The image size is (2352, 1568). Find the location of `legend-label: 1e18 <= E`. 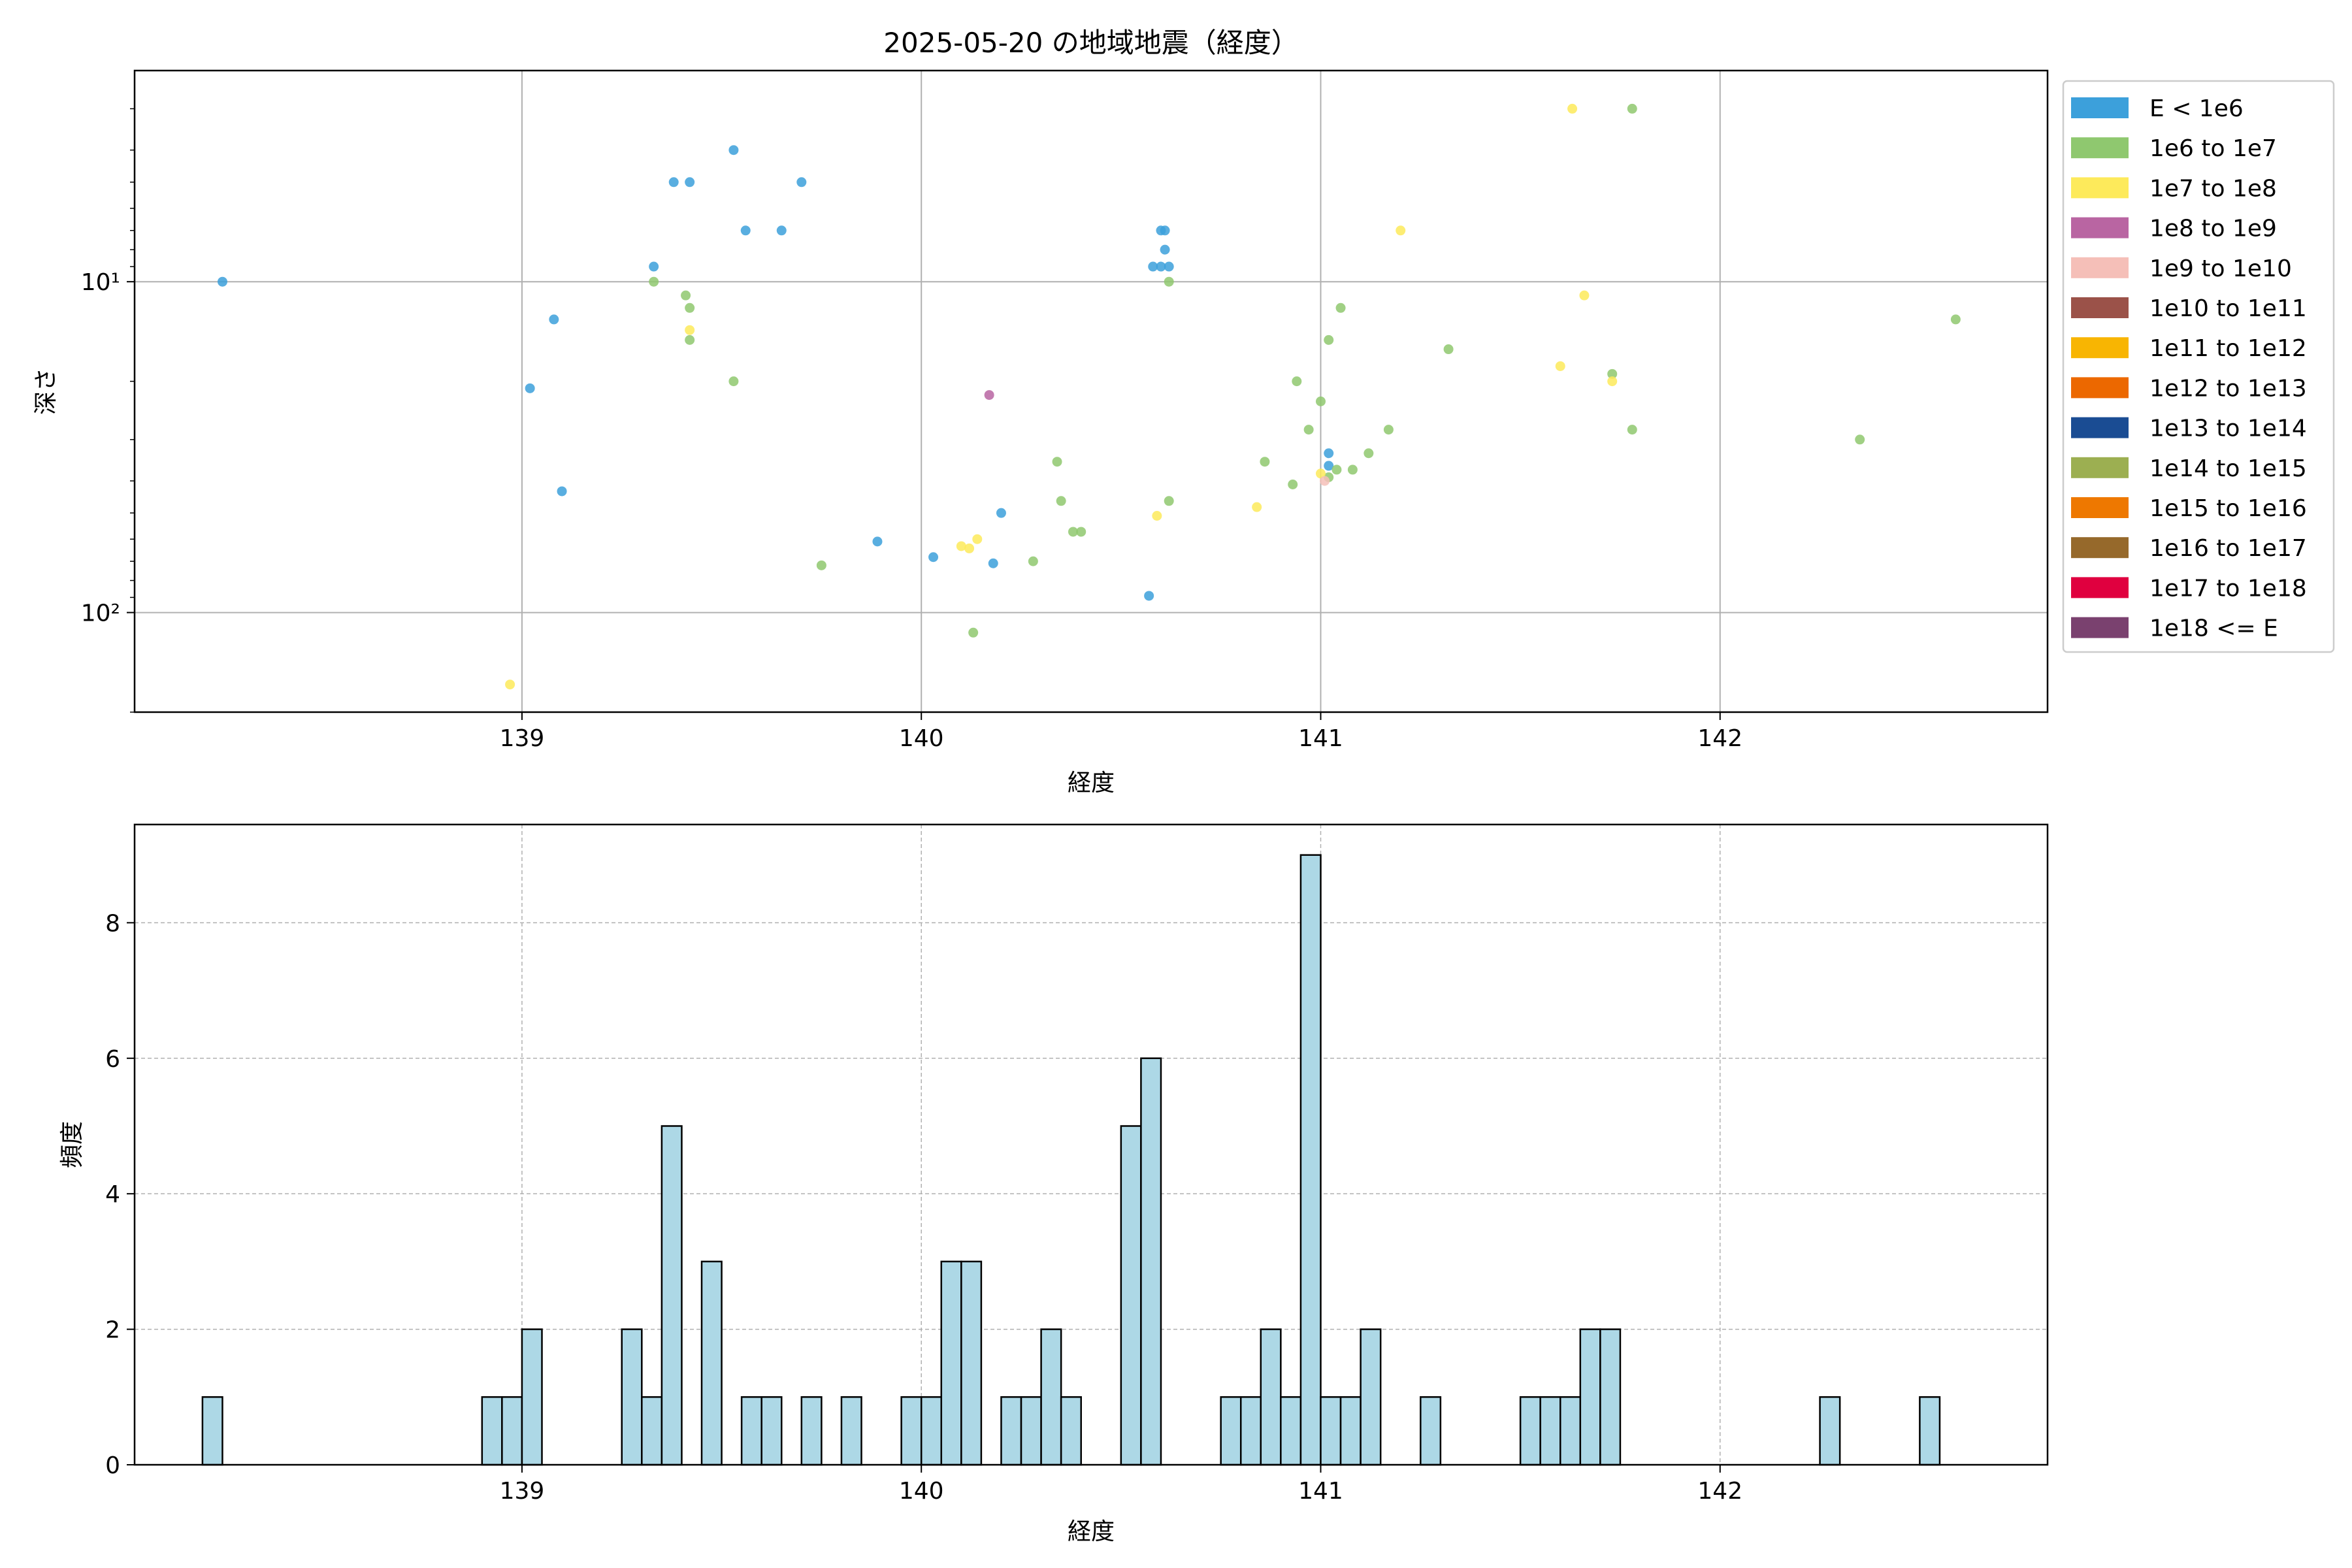

legend-label: 1e18 <= E is located at coordinates (2213, 628).